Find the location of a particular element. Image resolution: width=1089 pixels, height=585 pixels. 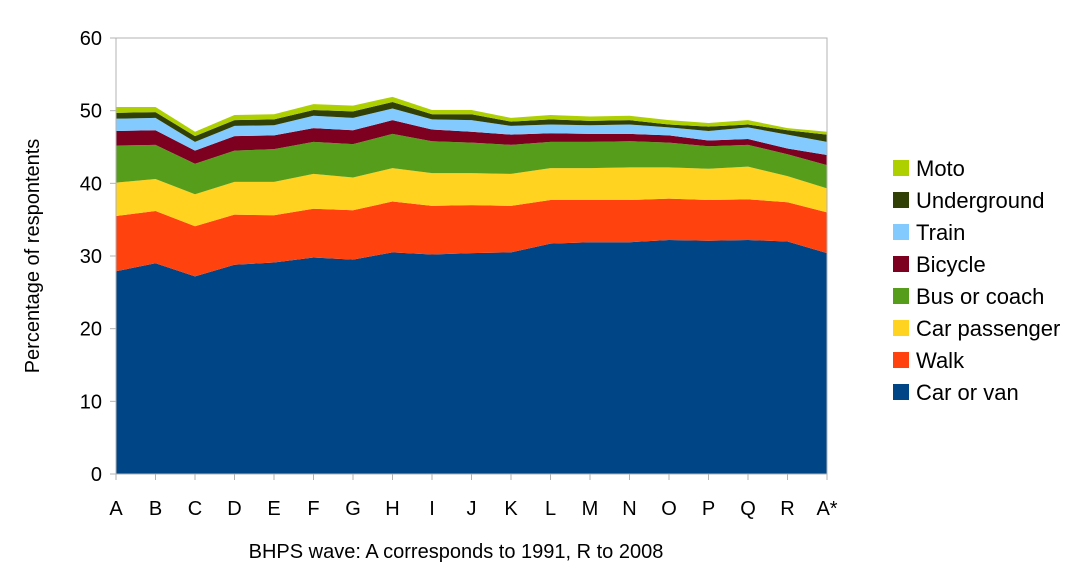

y-axis: 0 10 20 30 40 50 60 is located at coordinates (98, 257).